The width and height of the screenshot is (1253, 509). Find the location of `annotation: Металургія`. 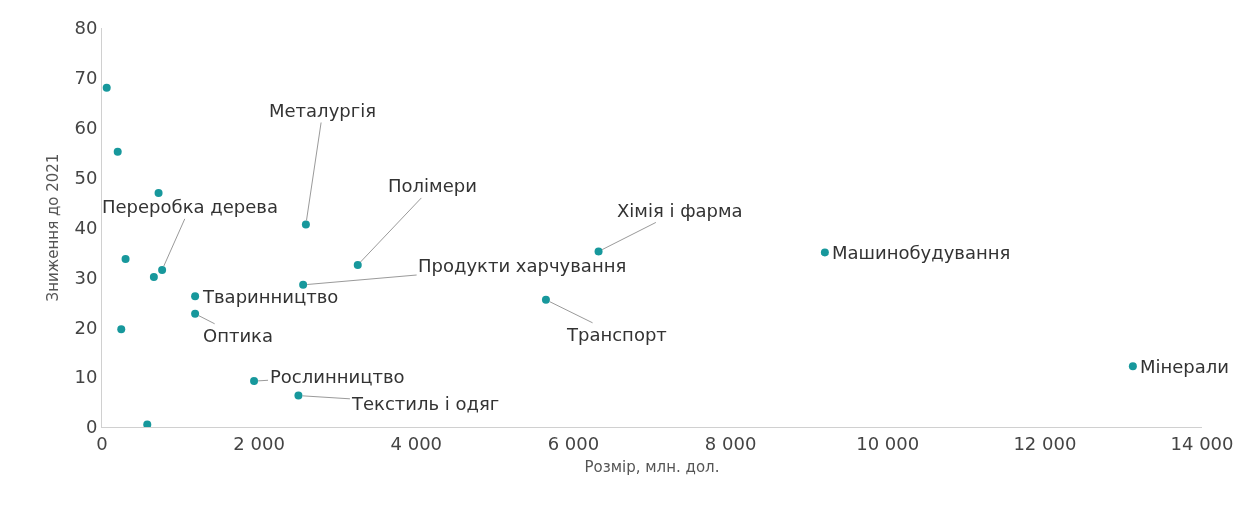

annotation: Металургія is located at coordinates (322, 110).